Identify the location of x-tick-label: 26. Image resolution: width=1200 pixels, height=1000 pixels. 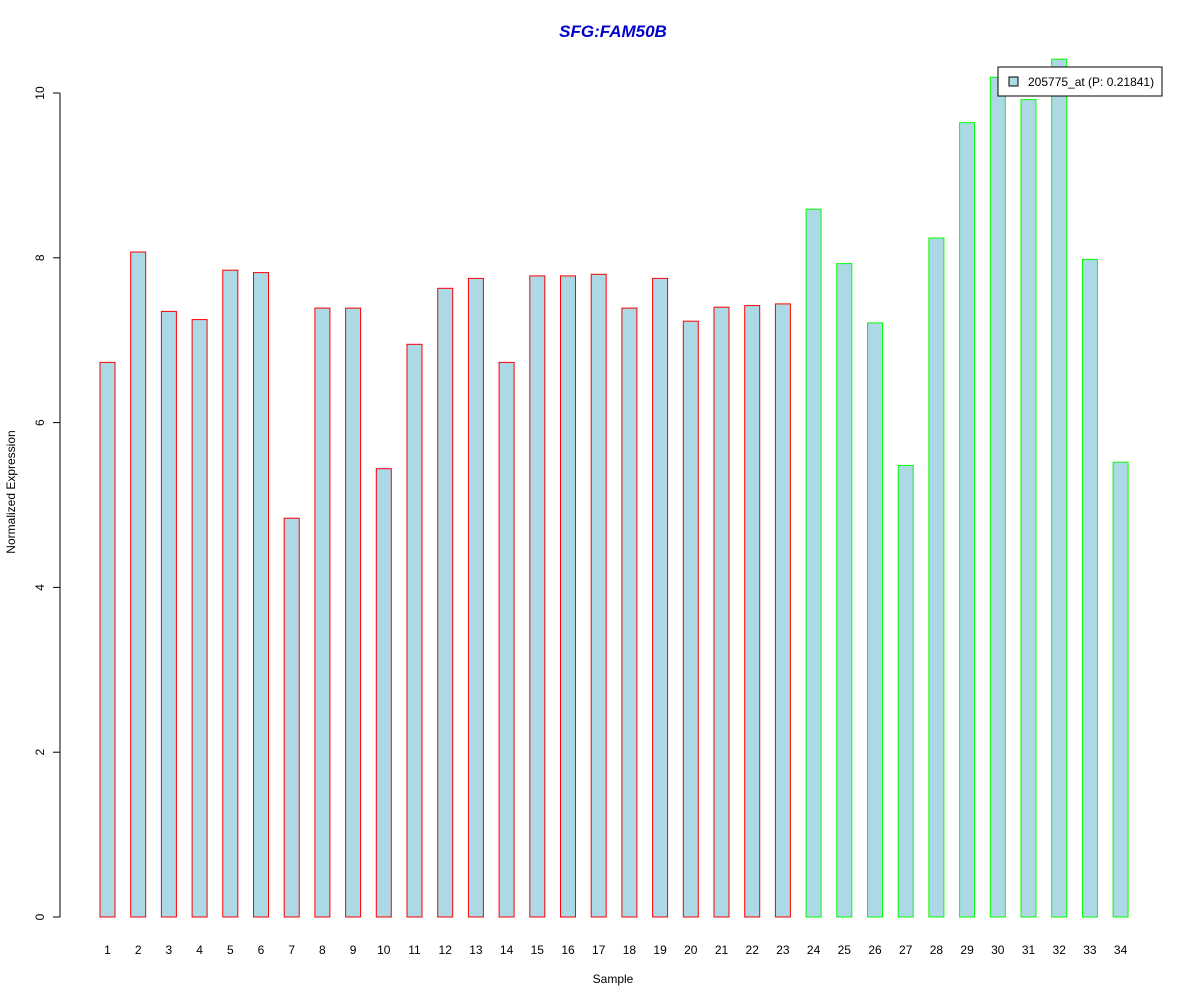
(875, 950).